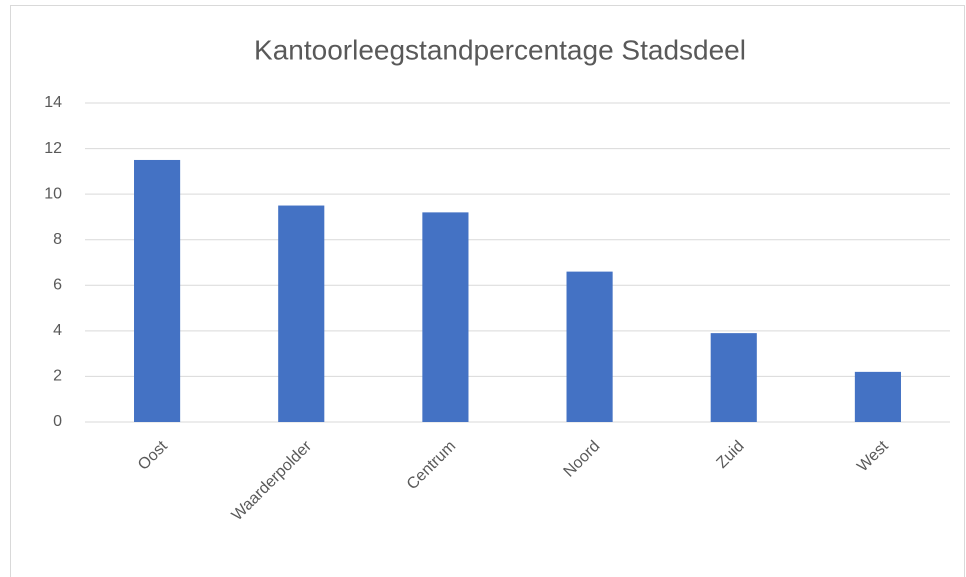  What do you see at coordinates (53, 193) in the screenshot?
I see `y-tick-label: 10` at bounding box center [53, 193].